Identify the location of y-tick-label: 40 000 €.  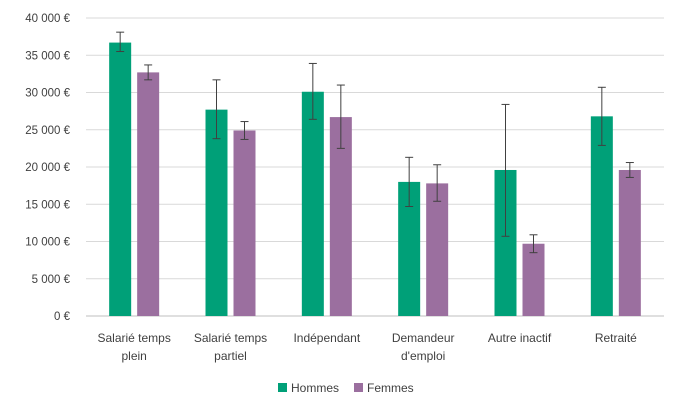
(47, 19).